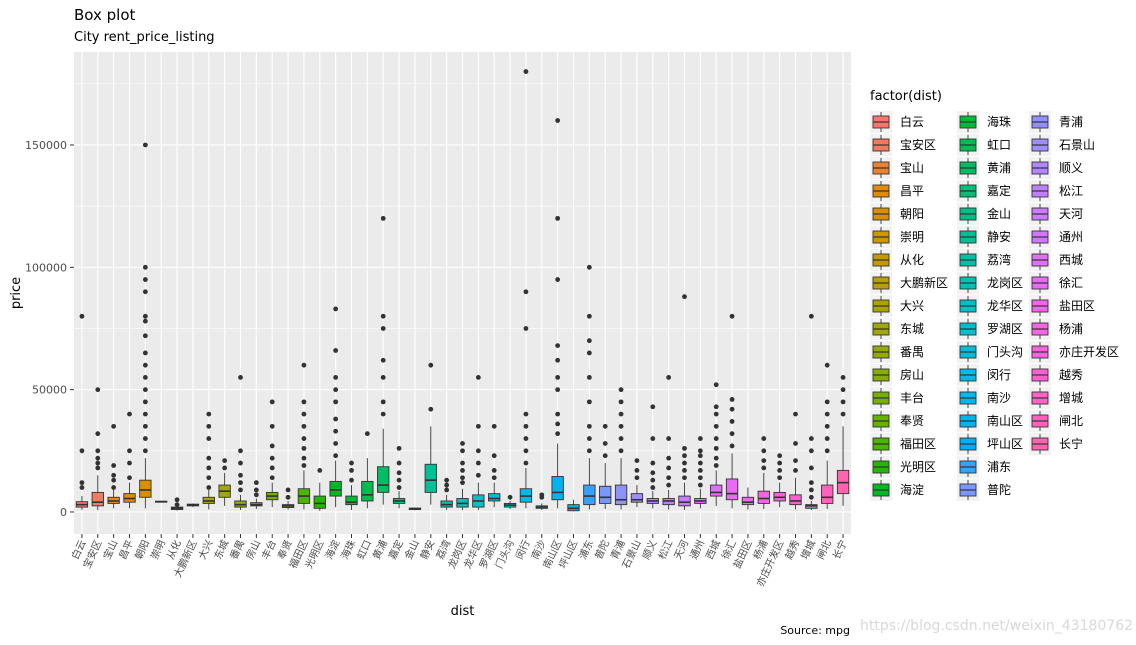 This screenshot has width=1136, height=645. I want to click on legend-entry-南沙: 南沙, so click(984, 398).